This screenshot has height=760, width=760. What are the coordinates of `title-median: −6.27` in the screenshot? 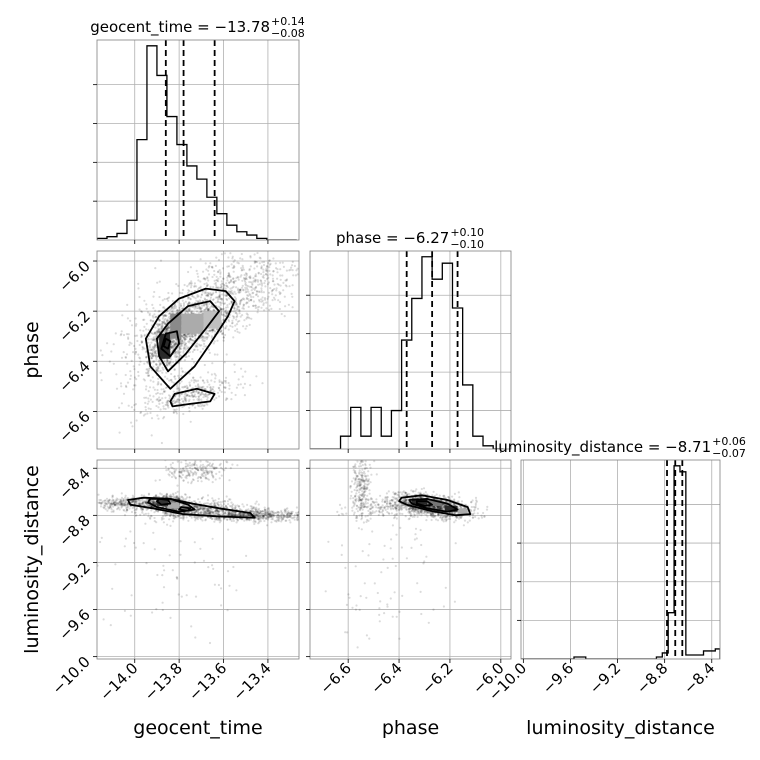 It's located at (426, 238).